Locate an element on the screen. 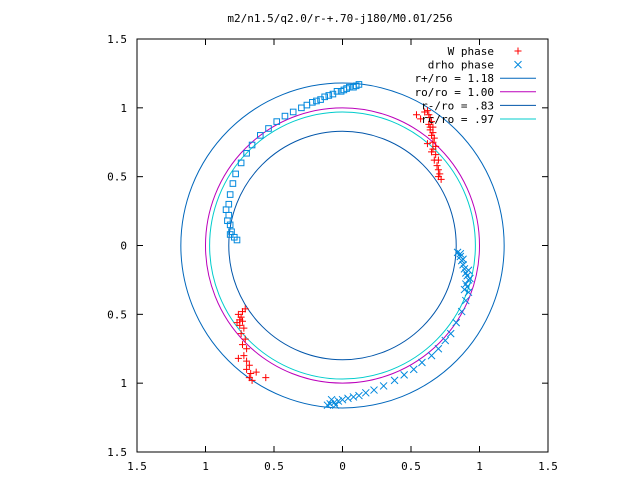 This screenshot has height=484, width=640. legend-entry-w_phase: W phase is located at coordinates (485, 51).